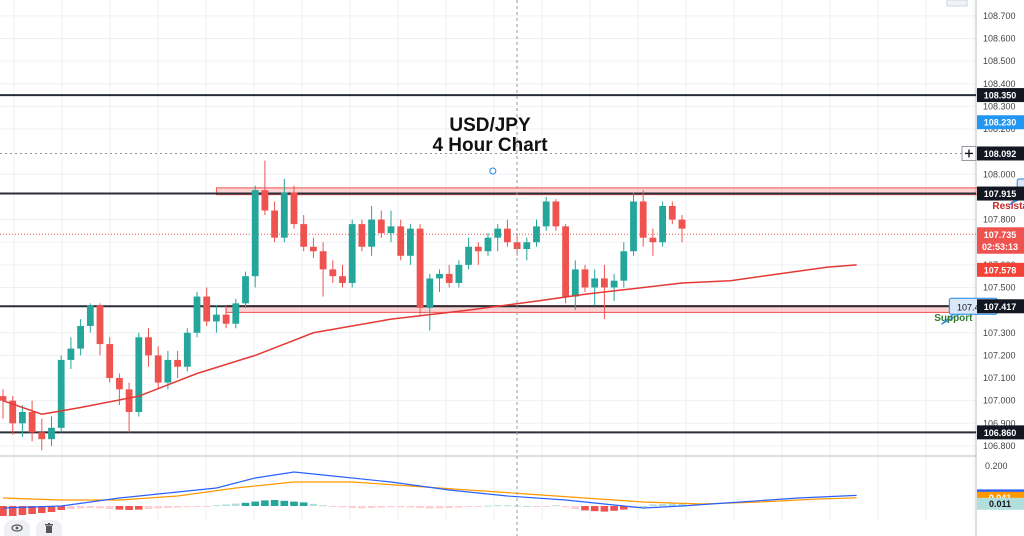 This screenshot has height=536, width=1024. What do you see at coordinates (17, 528) in the screenshot?
I see `eye-icon` at bounding box center [17, 528].